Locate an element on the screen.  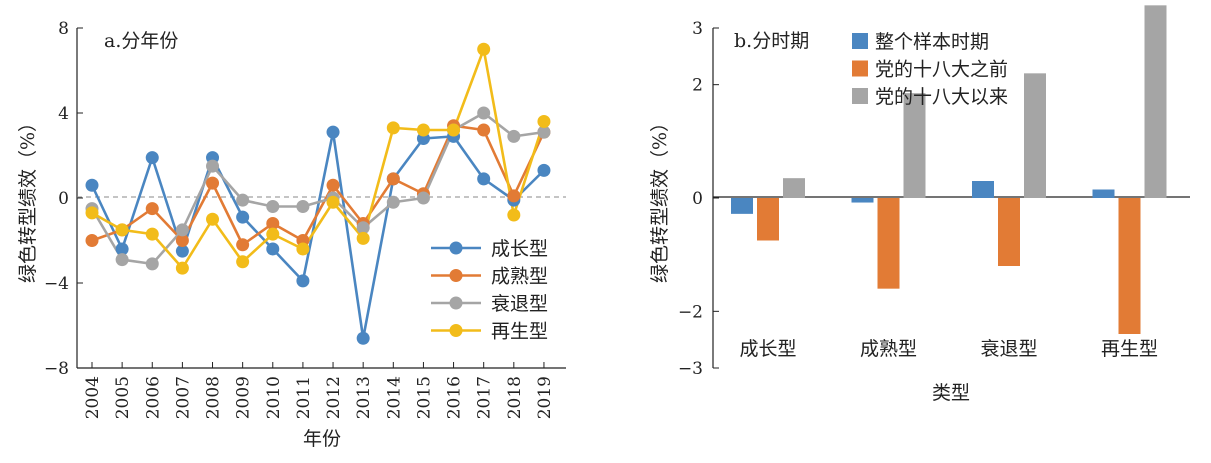
panel-b-categories: 成长型 成熟型 衰退型 再生型 is located at coordinates (948, 349).